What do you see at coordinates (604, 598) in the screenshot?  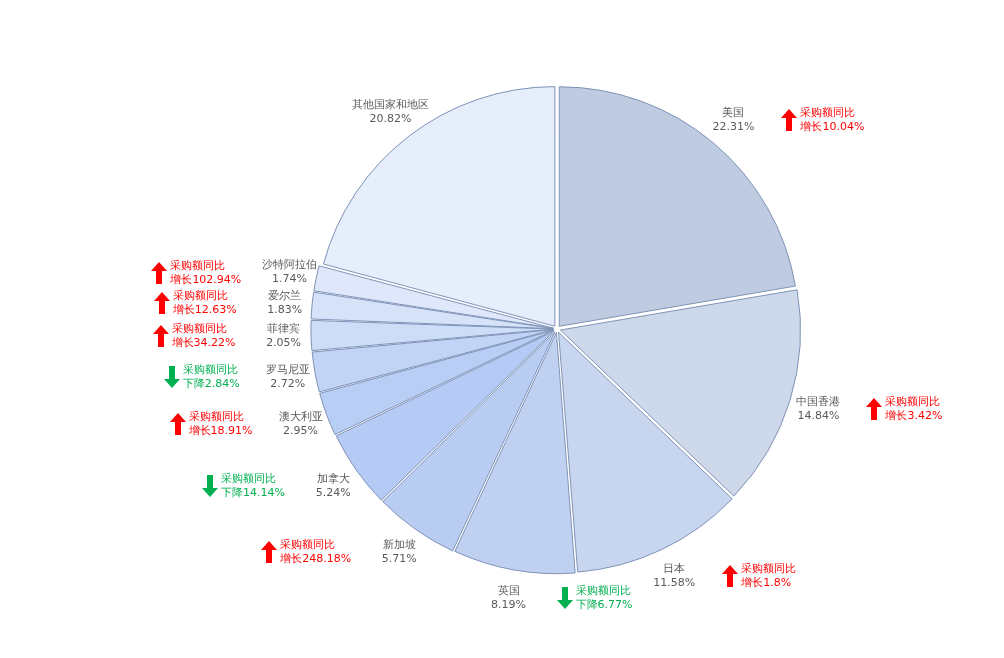 I see `text: 采购额同比下降6.77%` at bounding box center [604, 598].